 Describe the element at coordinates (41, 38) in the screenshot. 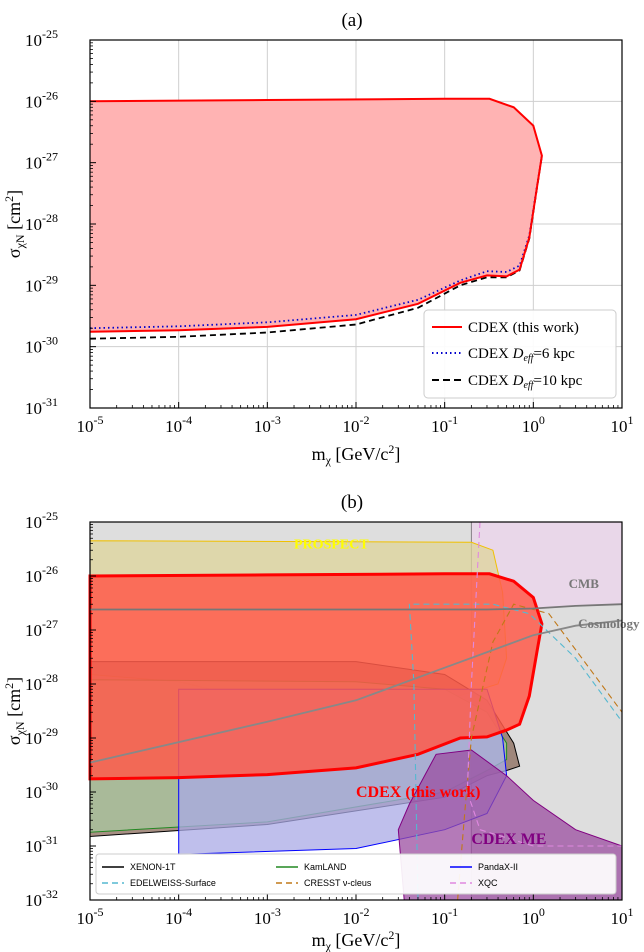

I see `a-y-tick-label-6: 10-25` at that location.